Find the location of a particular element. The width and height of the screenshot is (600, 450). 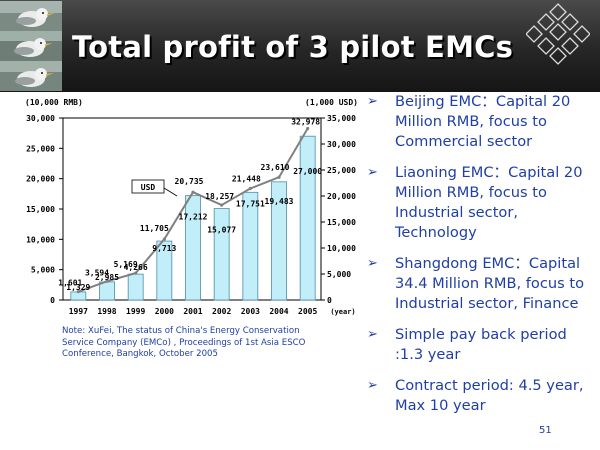

bar-data-label: 17,212 is located at coordinates (193, 217).